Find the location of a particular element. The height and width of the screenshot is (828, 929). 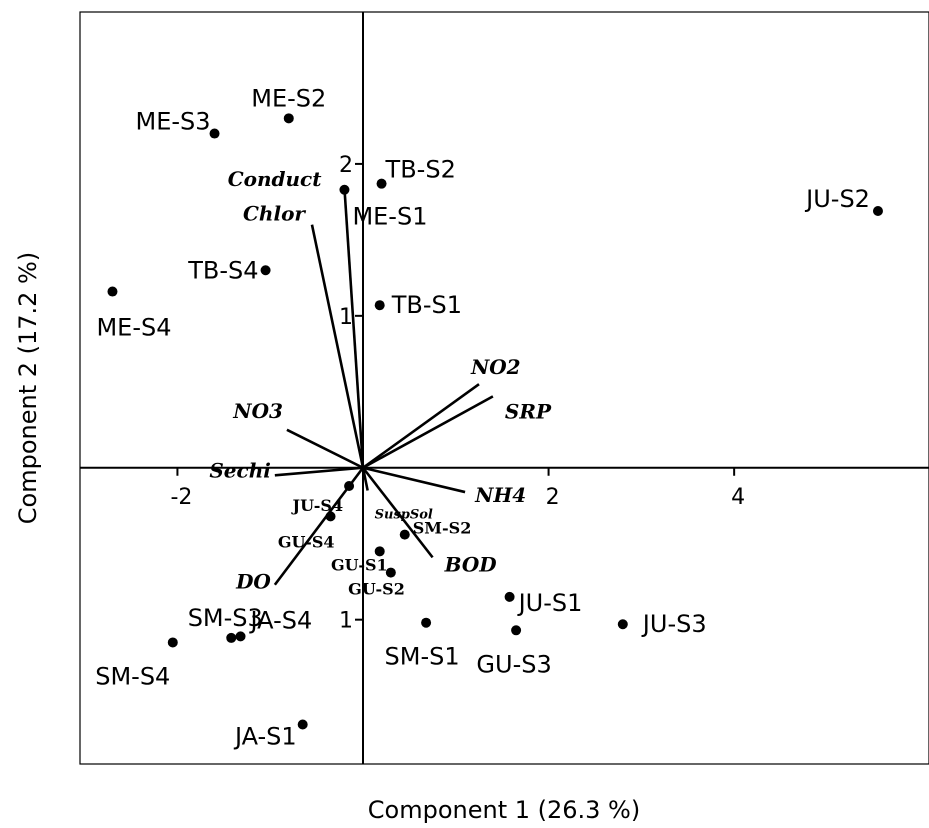

point-ju-s4 is located at coordinates (349, 485).